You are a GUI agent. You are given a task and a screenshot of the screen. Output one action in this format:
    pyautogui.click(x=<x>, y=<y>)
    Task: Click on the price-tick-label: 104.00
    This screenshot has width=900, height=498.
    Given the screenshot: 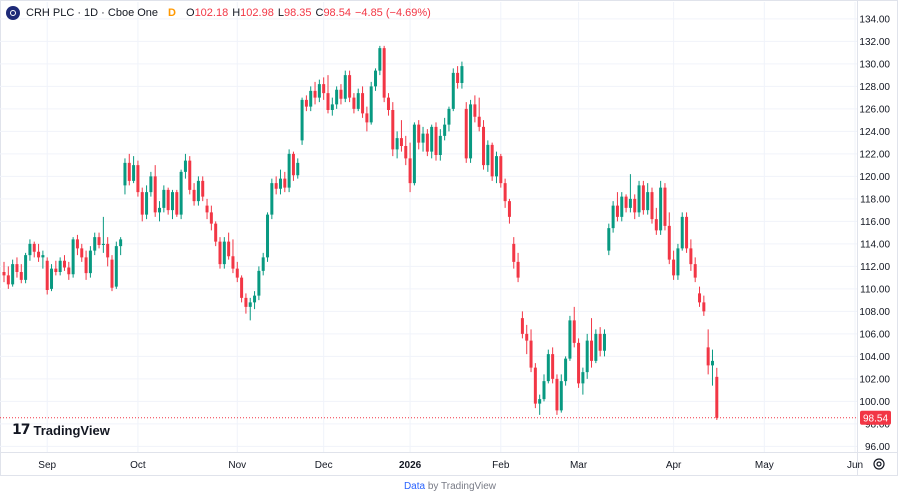 What is the action you would take?
    pyautogui.click(x=874, y=357)
    